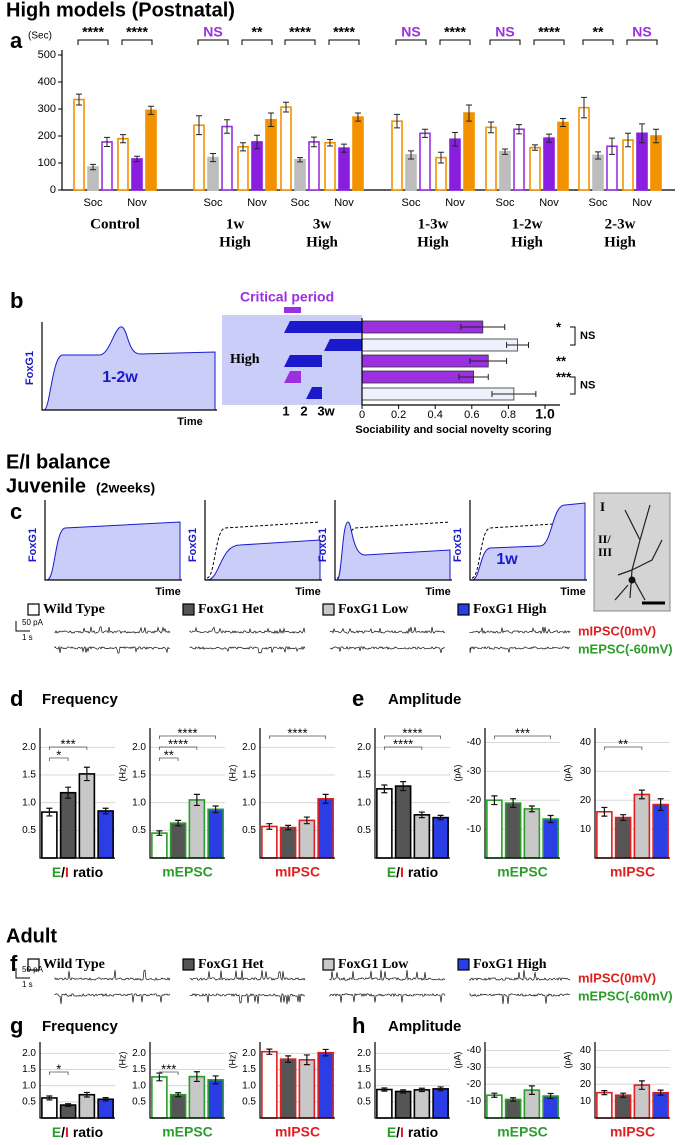 The height and width of the screenshot is (1145, 685). I want to click on y-tick-label: -20, so click(474, 800).